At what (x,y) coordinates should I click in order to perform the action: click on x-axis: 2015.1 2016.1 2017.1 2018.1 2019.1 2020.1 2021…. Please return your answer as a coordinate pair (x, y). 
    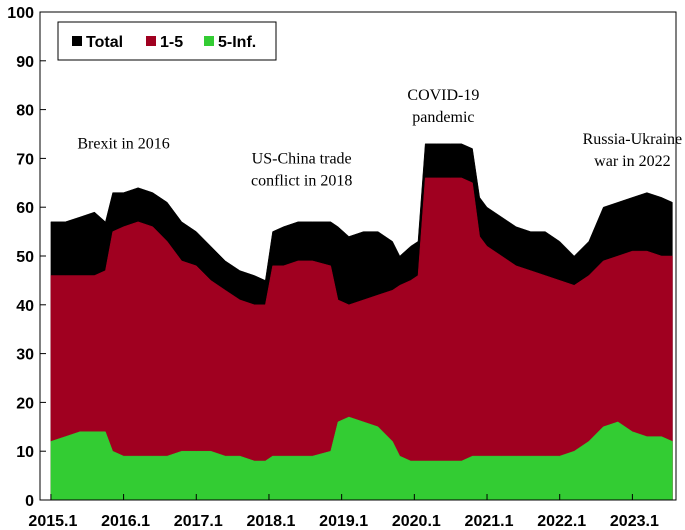
    Looking at the image, I should click on (343, 512).